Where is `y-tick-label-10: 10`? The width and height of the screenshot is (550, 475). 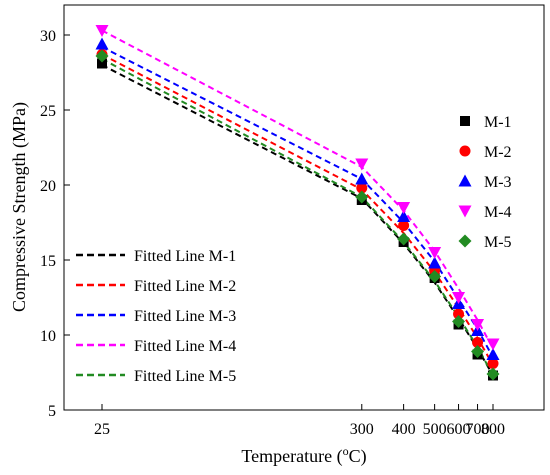 y-tick-label-10: 10 is located at coordinates (48, 336).